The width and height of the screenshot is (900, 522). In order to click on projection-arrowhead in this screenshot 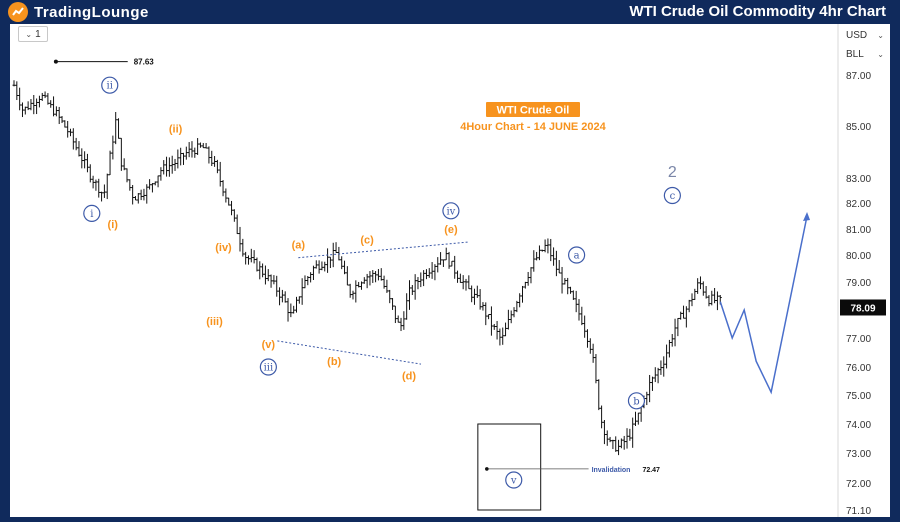, I will do `click(807, 216)`.